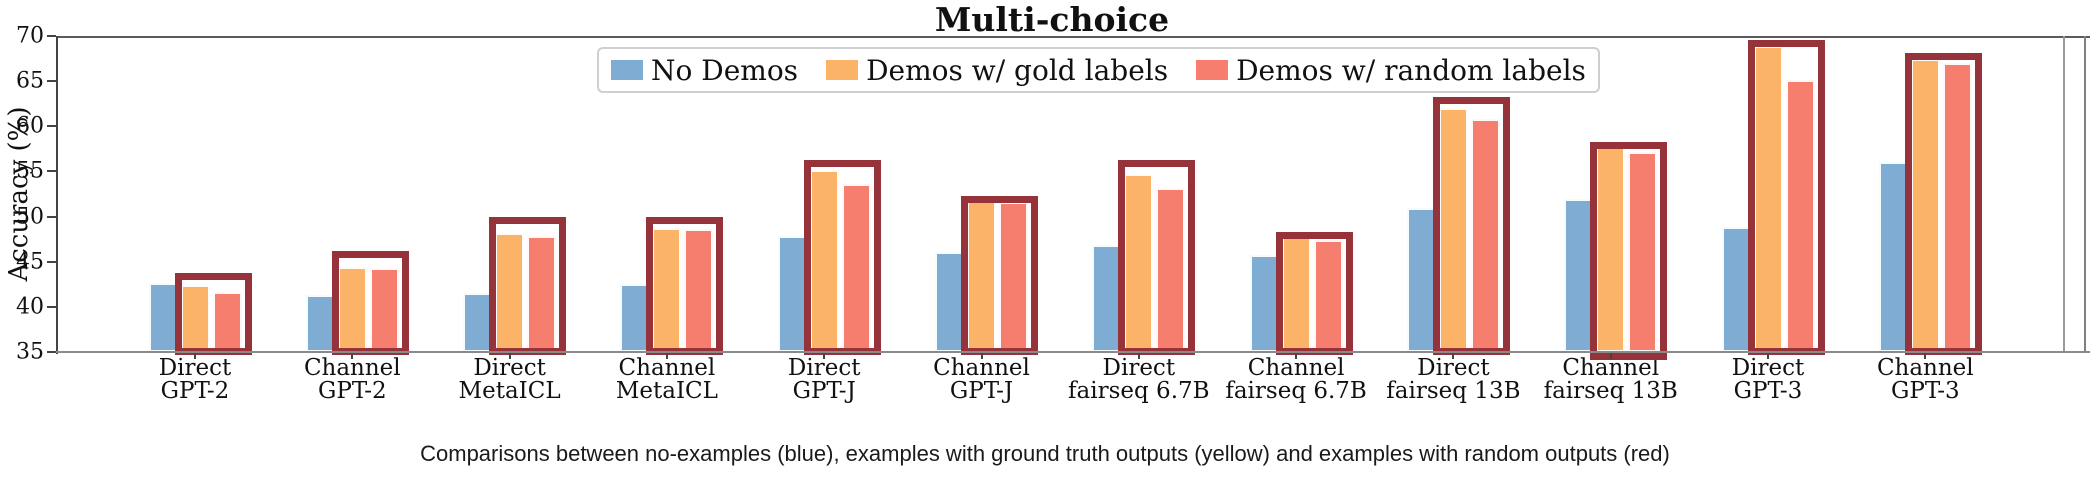 This screenshot has width=2090, height=486. I want to click on x-tick-label: Direct GPT-2, so click(195, 379).